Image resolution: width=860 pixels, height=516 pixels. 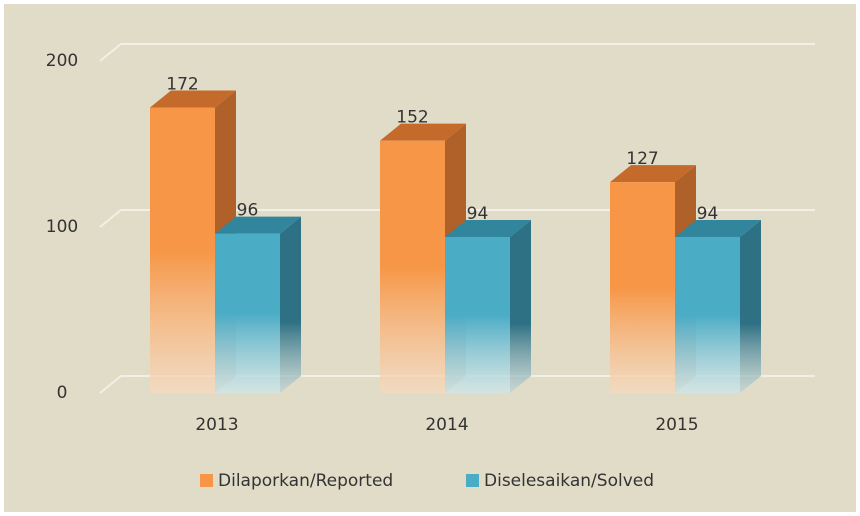 What do you see at coordinates (216, 425) in the screenshot?
I see `x-tick-label: 2013` at bounding box center [216, 425].